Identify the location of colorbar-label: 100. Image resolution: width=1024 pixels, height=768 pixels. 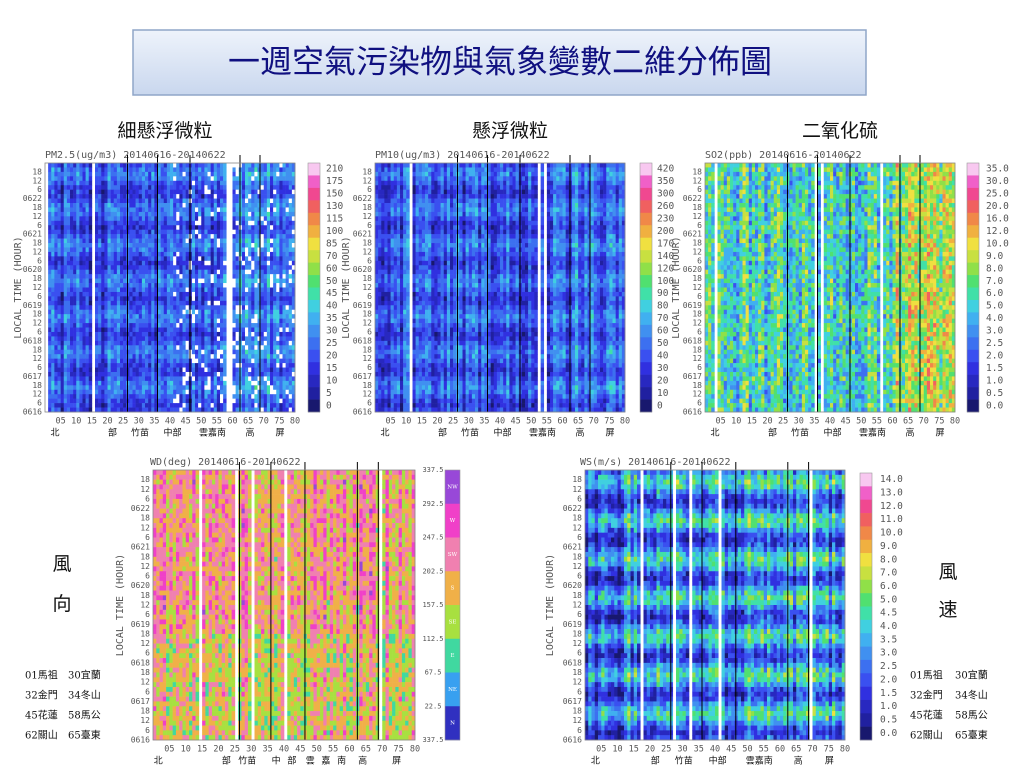
(334, 231).